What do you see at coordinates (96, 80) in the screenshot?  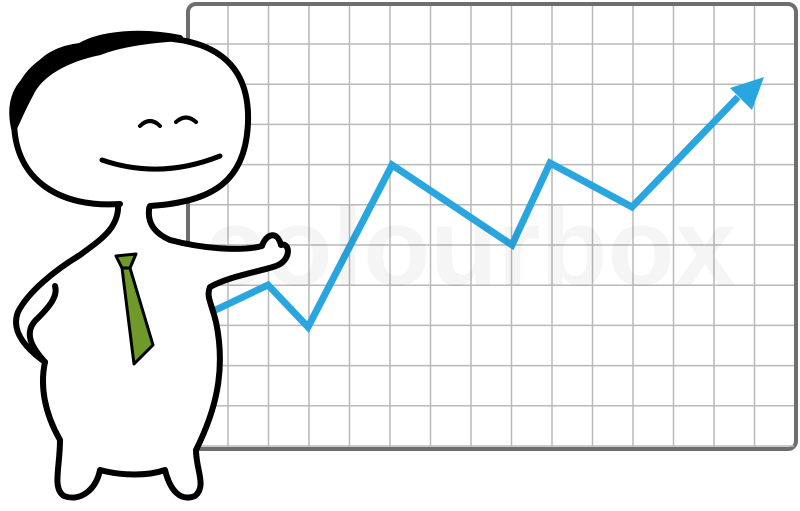 I see `character-hair` at bounding box center [96, 80].